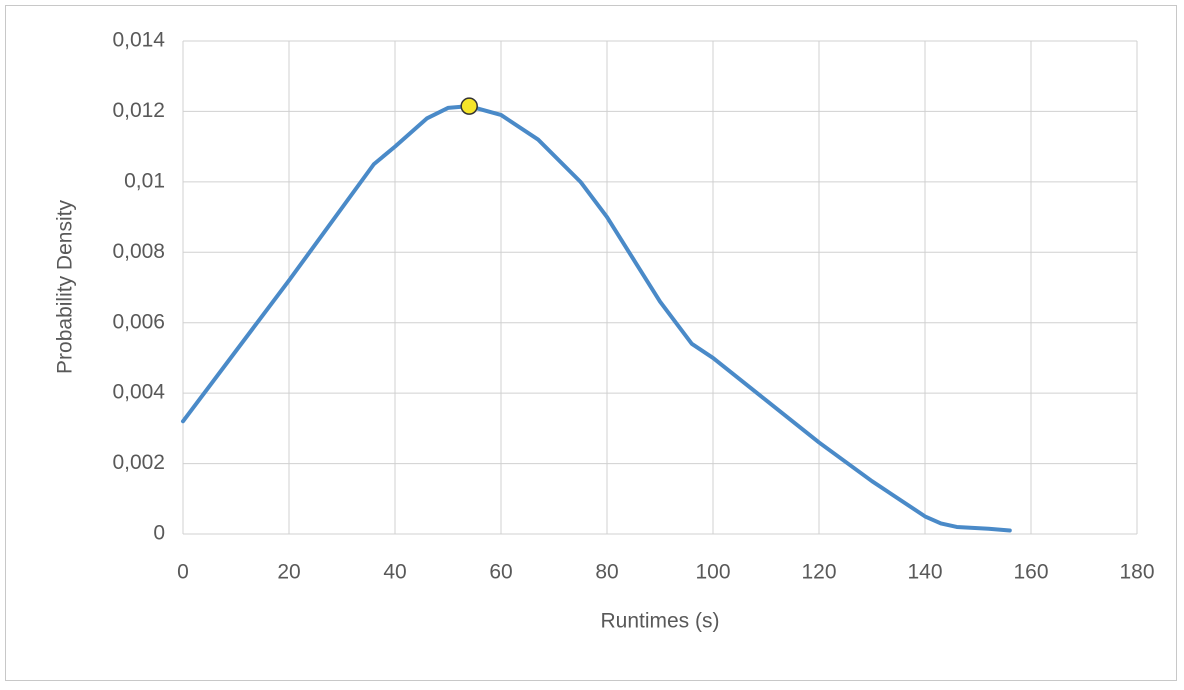  What do you see at coordinates (1030, 572) in the screenshot?
I see `x-tick-label: 160` at bounding box center [1030, 572].